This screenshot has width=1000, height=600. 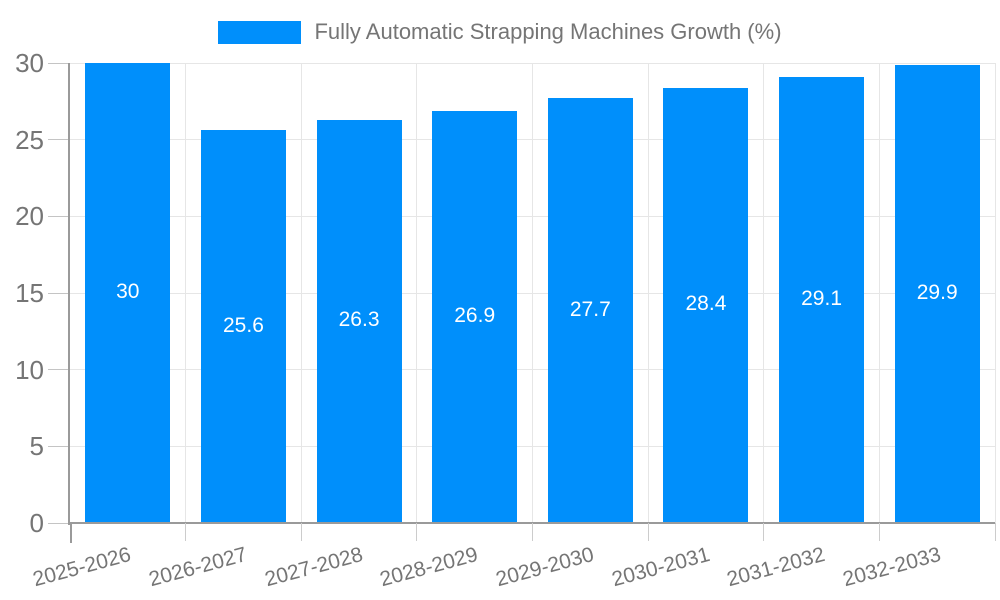 What do you see at coordinates (314, 567) in the screenshot?
I see `x-tick-label: 2027-2028` at bounding box center [314, 567].